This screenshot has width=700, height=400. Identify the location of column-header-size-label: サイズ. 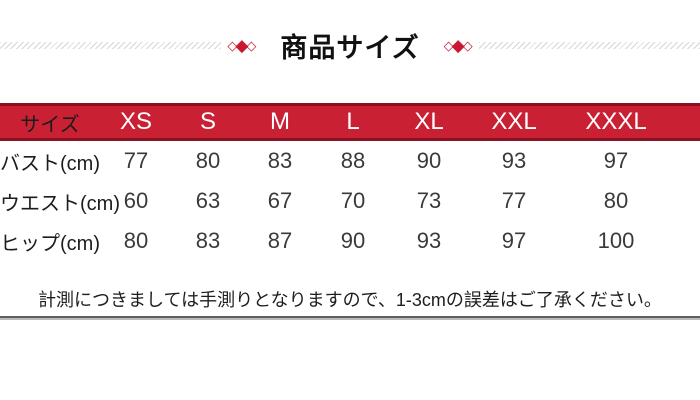
(50, 122).